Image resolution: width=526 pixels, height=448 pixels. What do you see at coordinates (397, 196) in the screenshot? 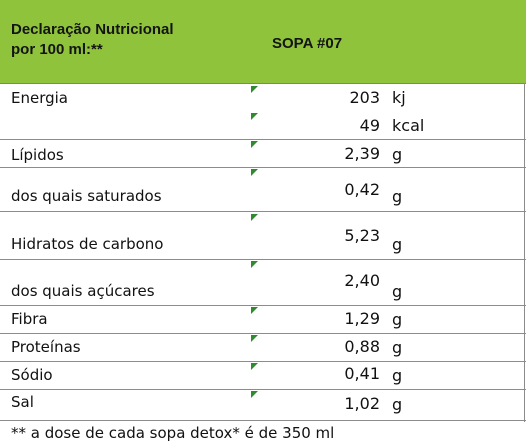
I see `row-unit-saturated: g` at bounding box center [397, 196].